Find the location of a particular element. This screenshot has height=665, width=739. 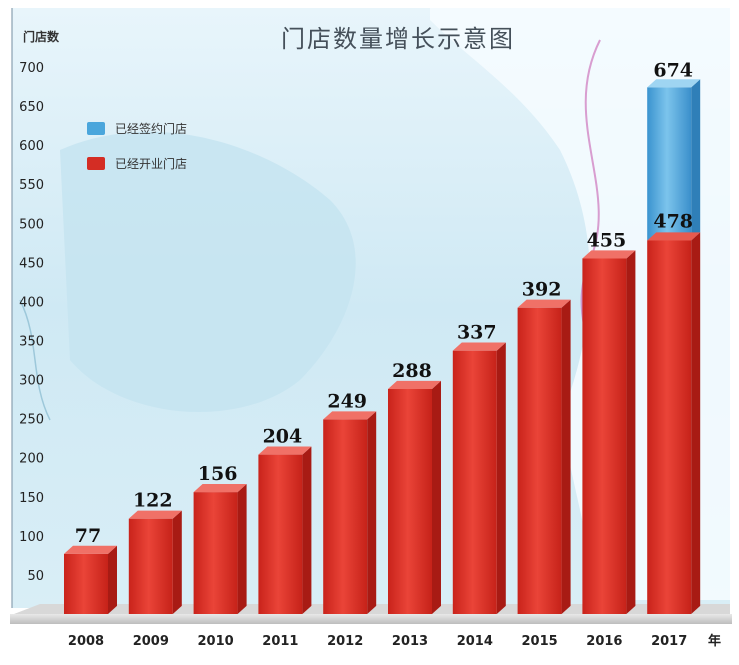

y-axis-label: 门店数 is located at coordinates (41, 36).